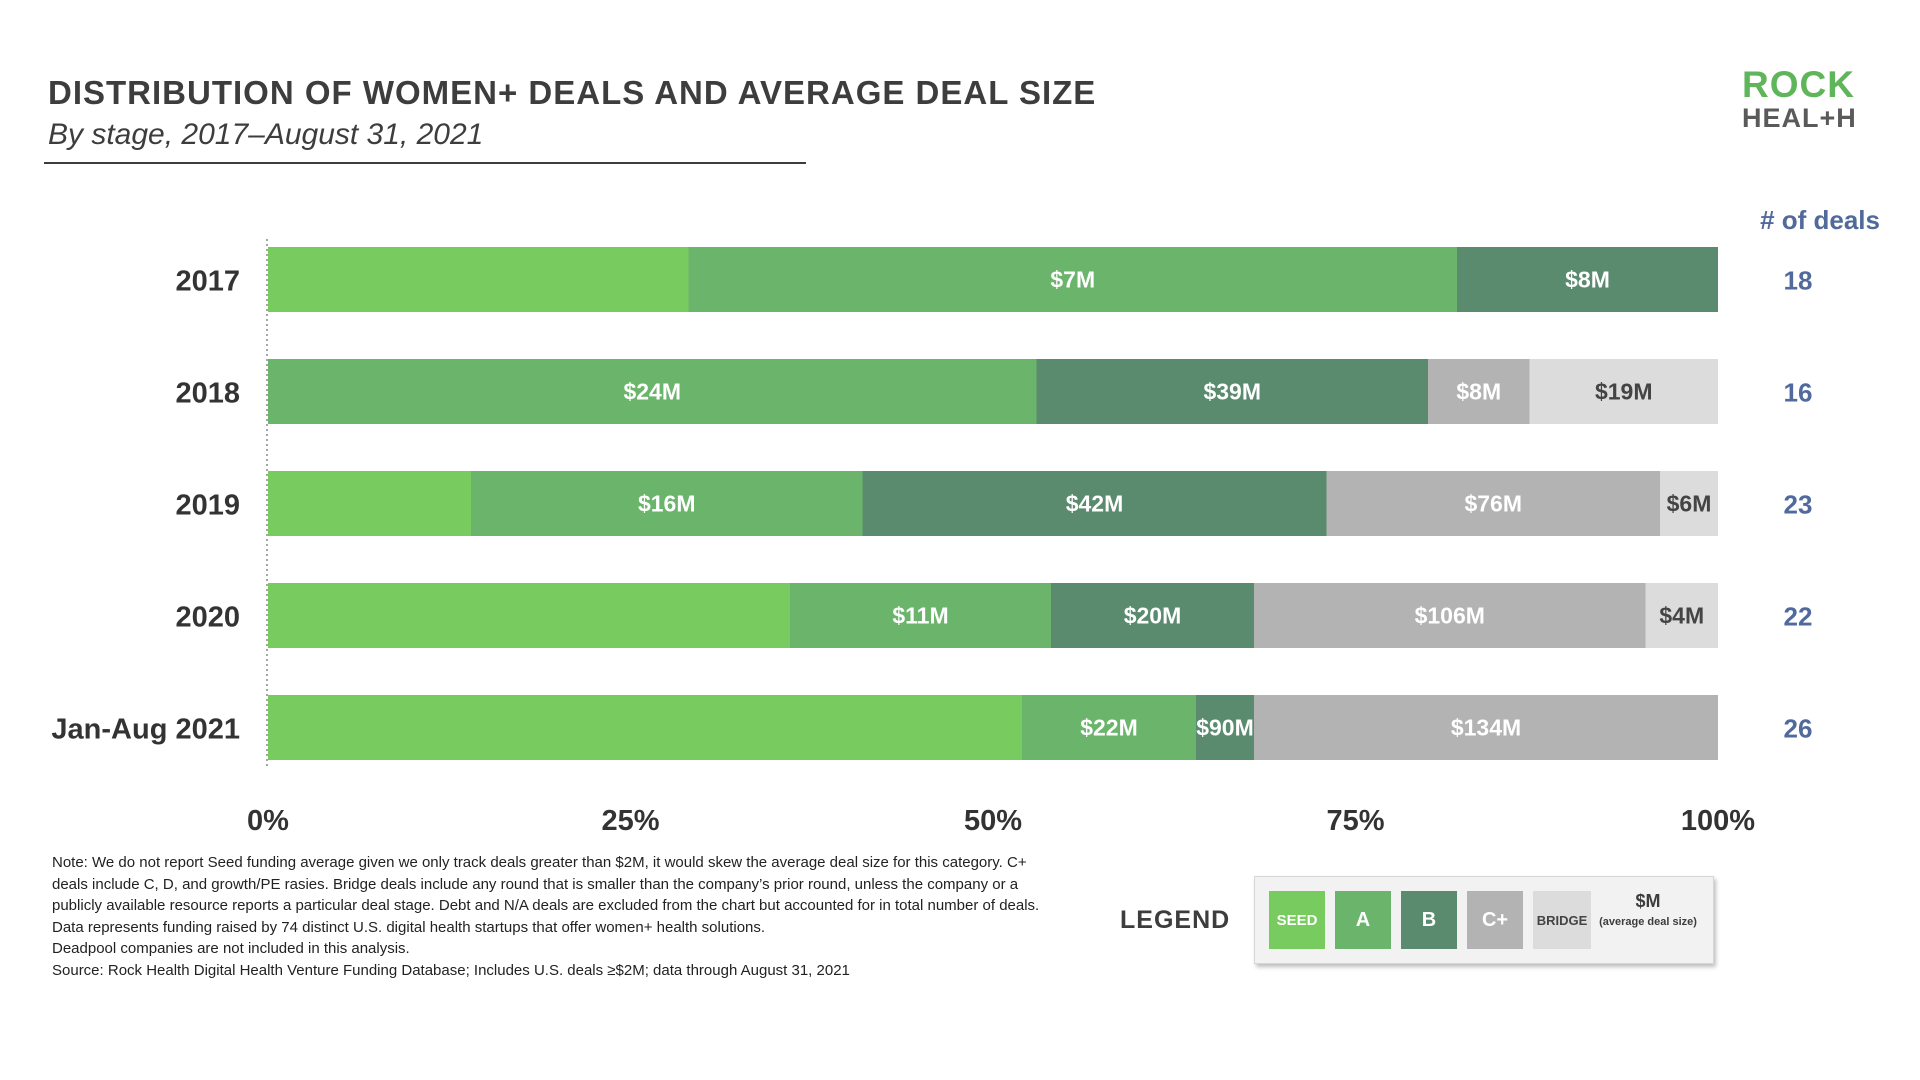  I want to click on data-label: $7M, so click(1072, 280).